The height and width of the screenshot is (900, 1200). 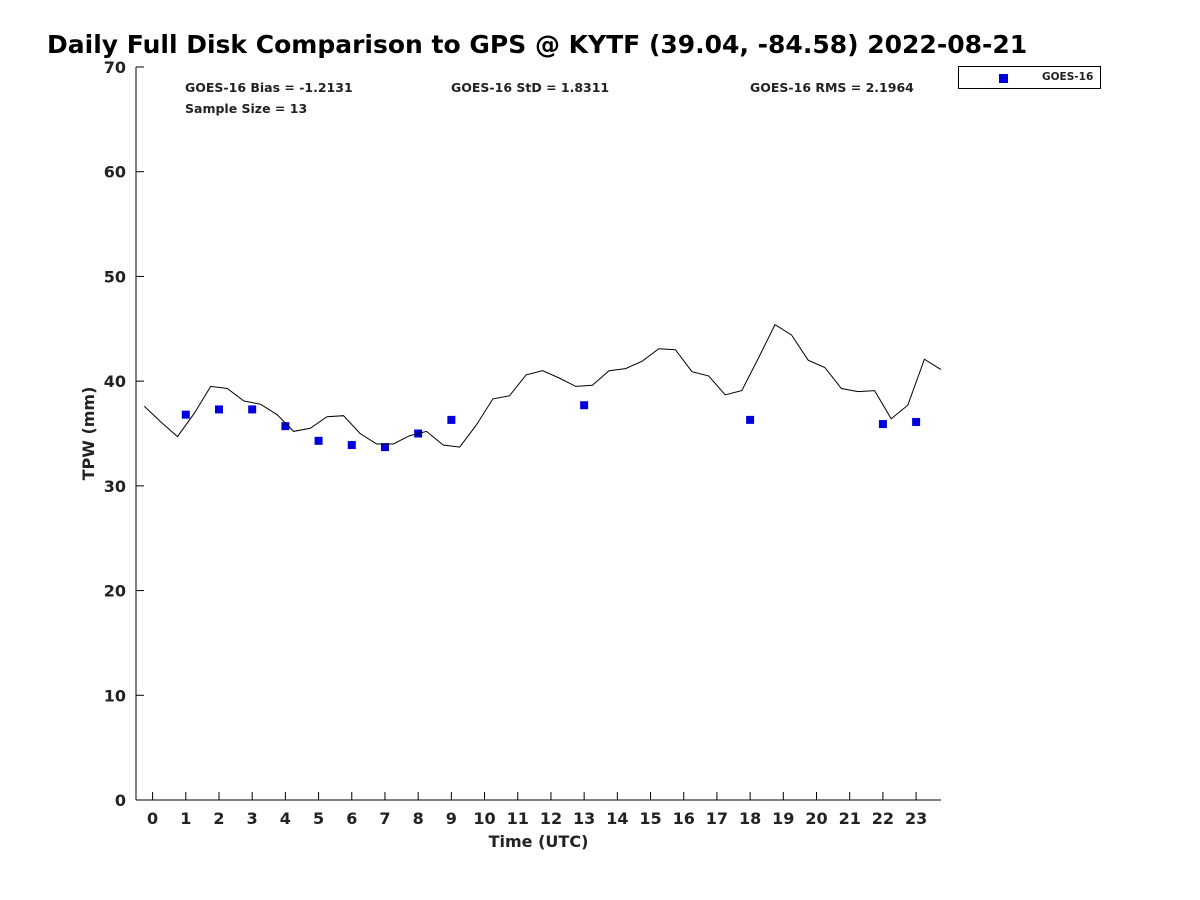 What do you see at coordinates (115, 486) in the screenshot?
I see `y-tick-label: 30` at bounding box center [115, 486].